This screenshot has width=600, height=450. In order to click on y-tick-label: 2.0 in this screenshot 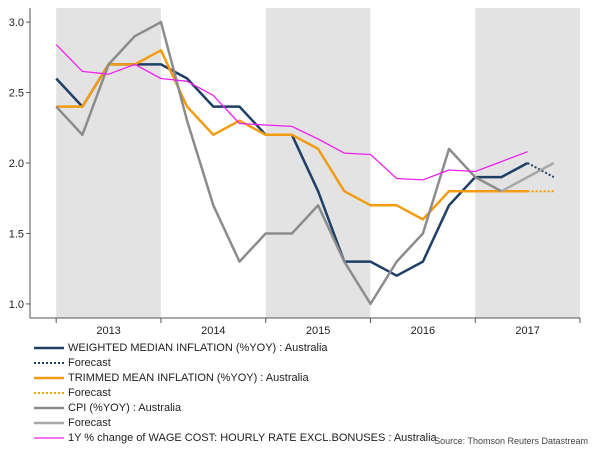, I will do `click(16, 164)`.